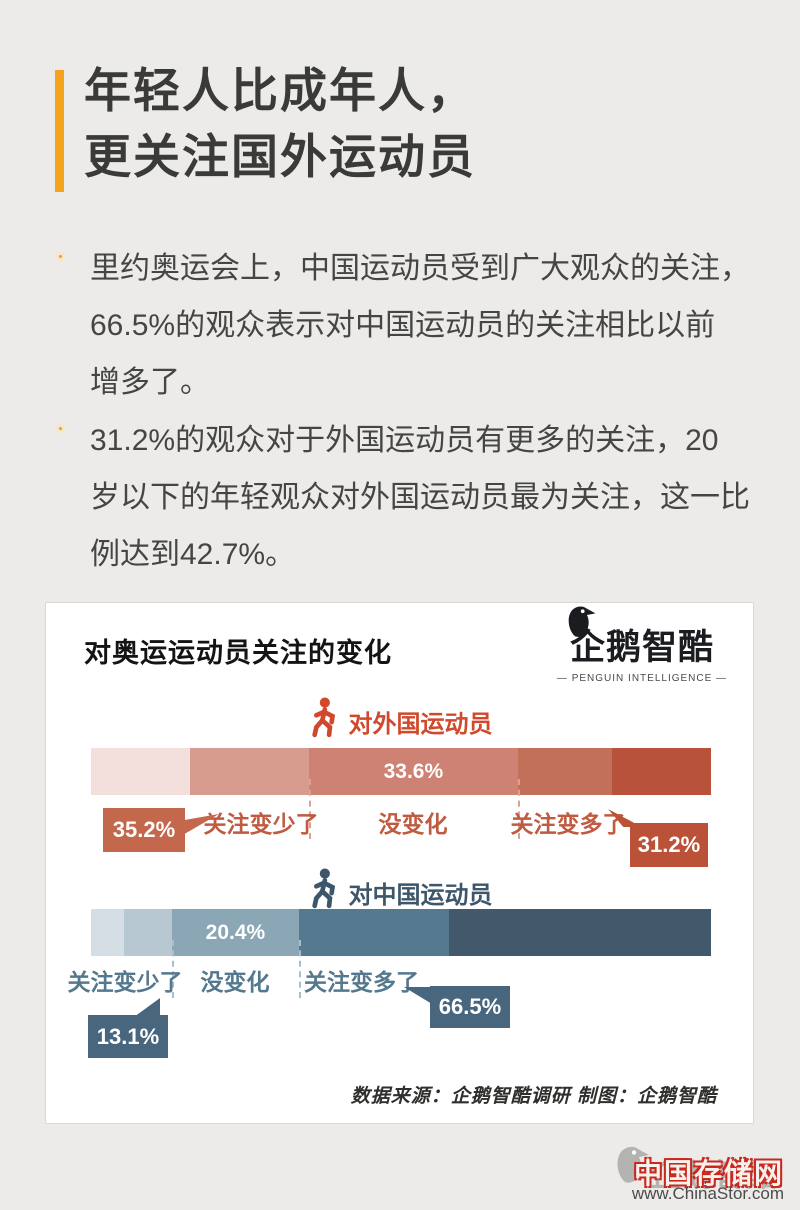  I want to click on title-accent-bar, so click(59, 131).